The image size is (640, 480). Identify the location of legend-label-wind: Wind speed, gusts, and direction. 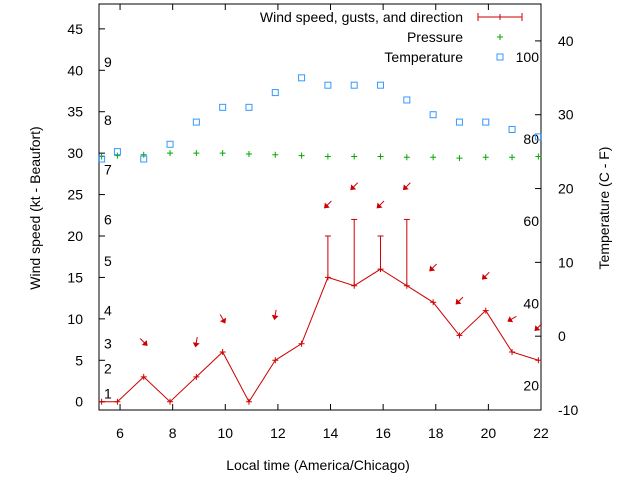
(361, 17).